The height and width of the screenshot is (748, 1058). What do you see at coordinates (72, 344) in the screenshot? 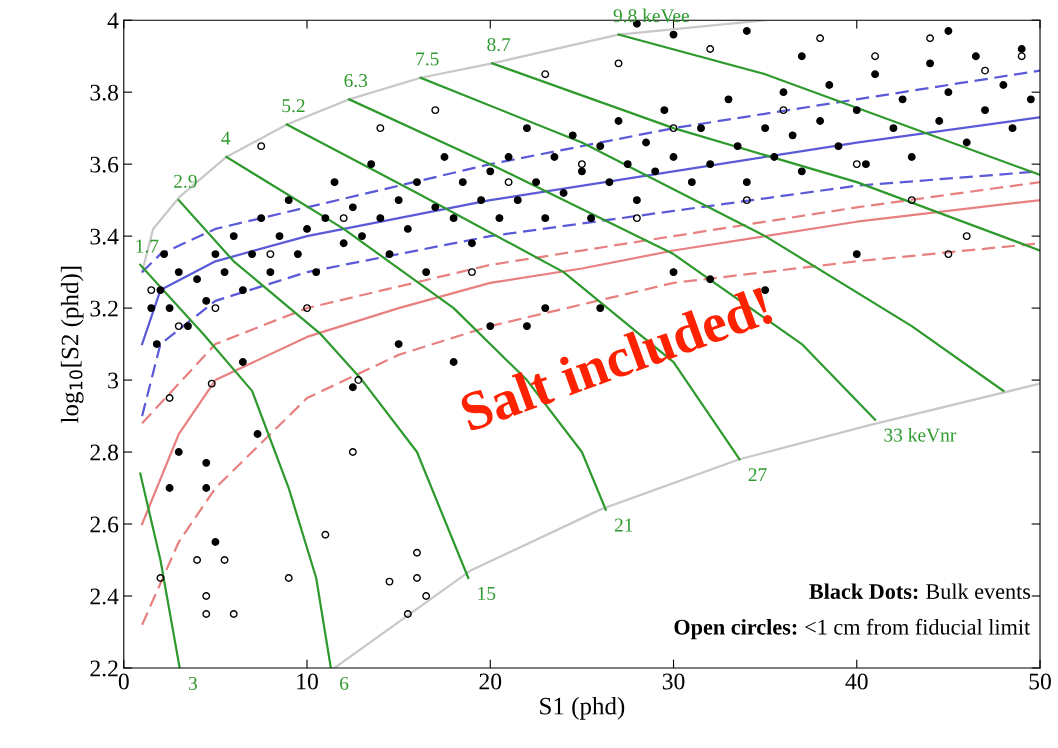
I see `y-axis-title: log$_{10}$[S2 (phd)]` at bounding box center [72, 344].